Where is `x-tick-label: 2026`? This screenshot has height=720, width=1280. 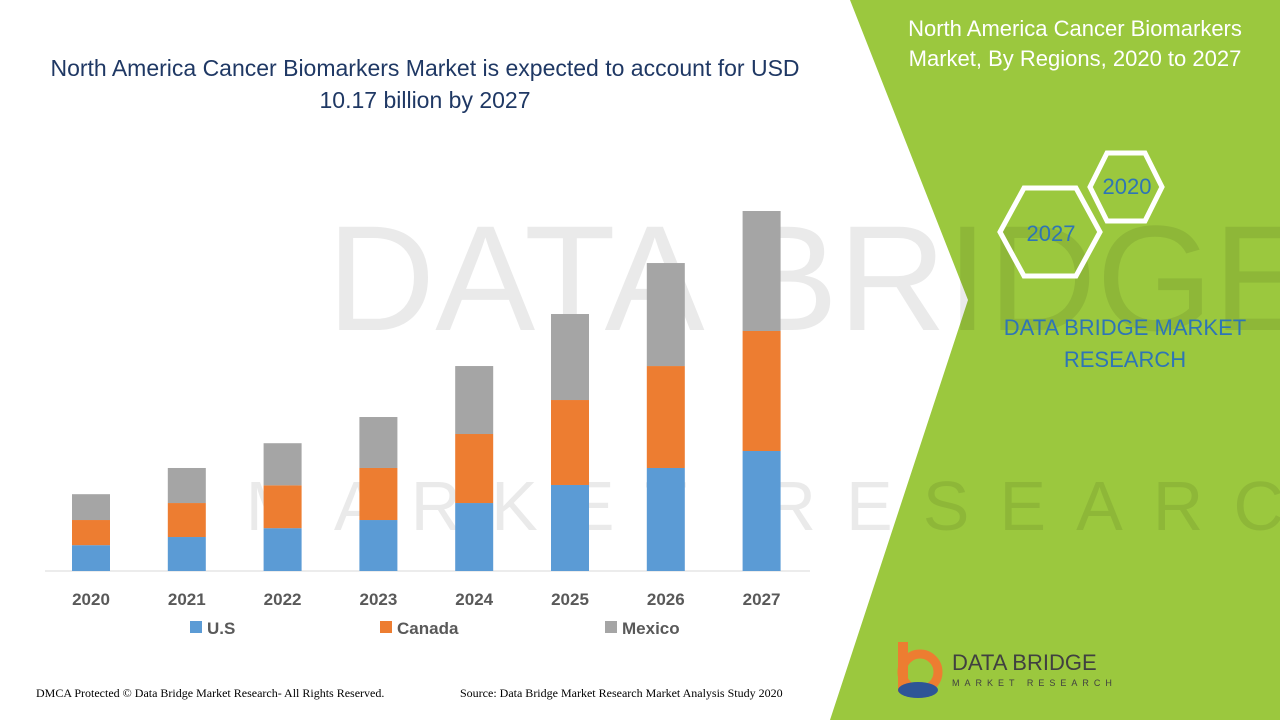 x-tick-label: 2026 is located at coordinates (666, 599).